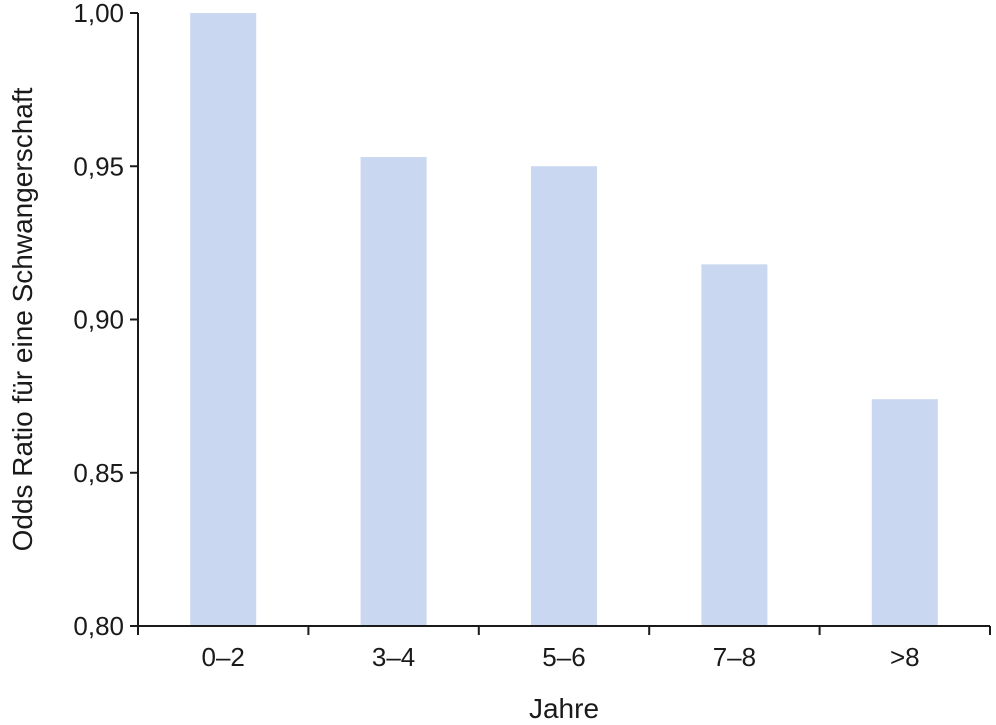 This screenshot has height=725, width=996. I want to click on x-tick-label: >8, so click(905, 657).